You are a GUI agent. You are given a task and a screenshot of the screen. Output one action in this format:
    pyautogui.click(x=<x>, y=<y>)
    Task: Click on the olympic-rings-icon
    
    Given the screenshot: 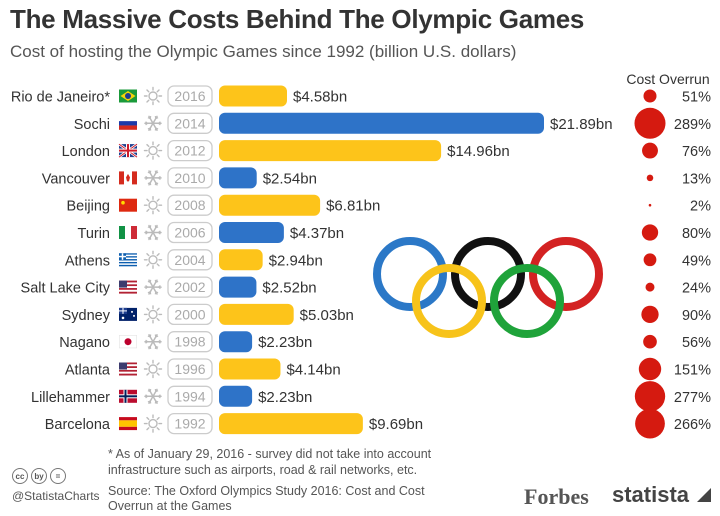 What is the action you would take?
    pyautogui.click(x=488, y=287)
    